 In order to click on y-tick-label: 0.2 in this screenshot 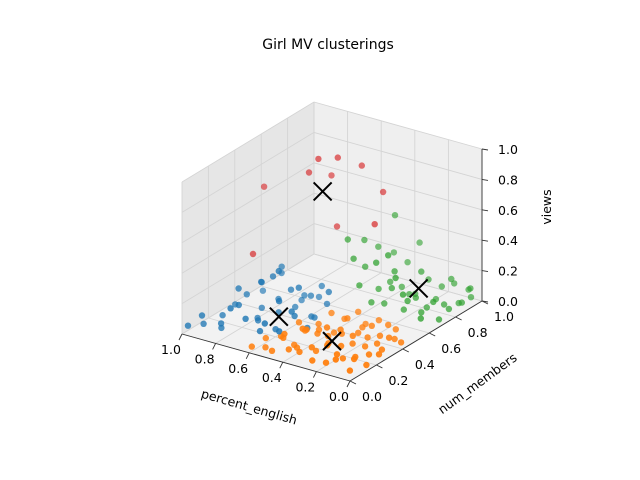, I will do `click(398, 380)`.